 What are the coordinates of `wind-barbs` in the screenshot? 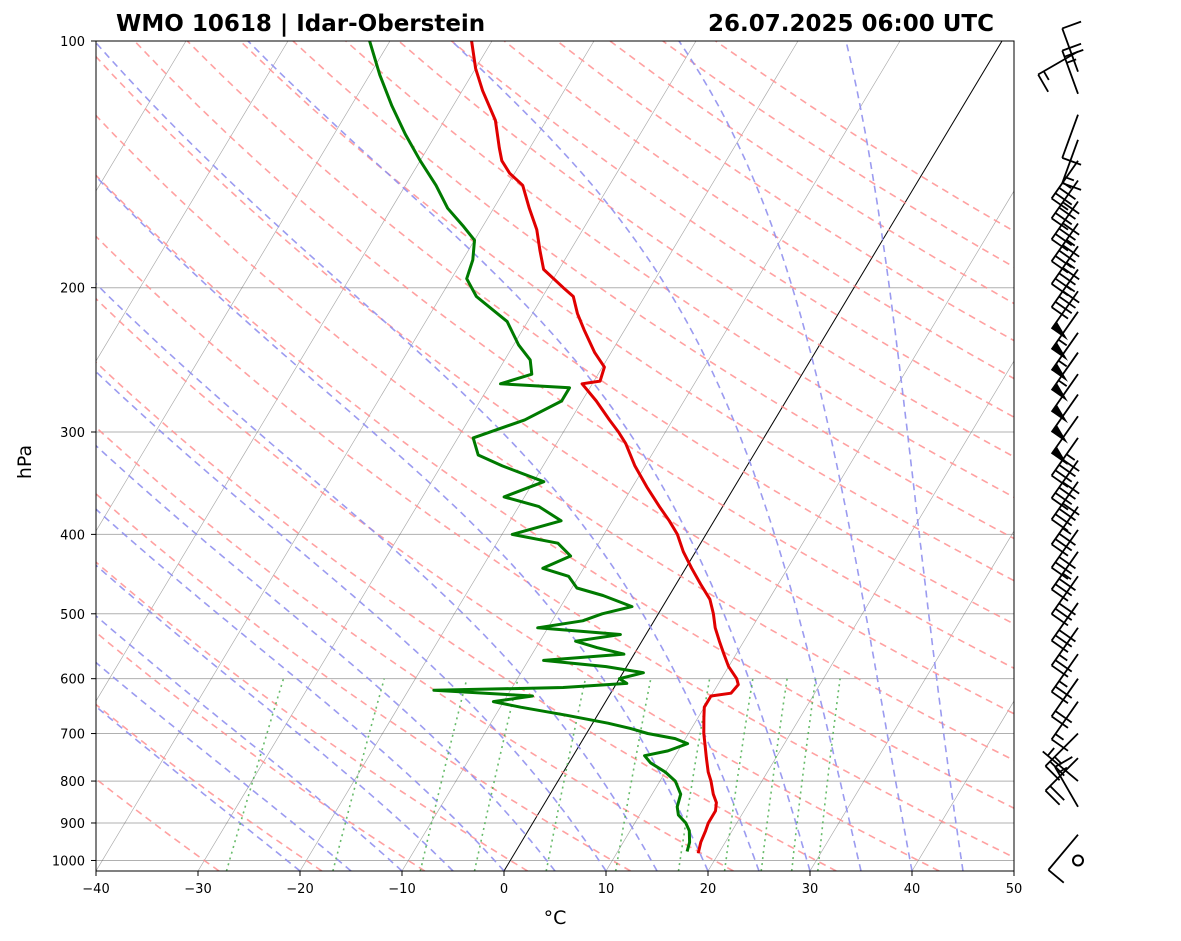 It's located at (1060, 452).